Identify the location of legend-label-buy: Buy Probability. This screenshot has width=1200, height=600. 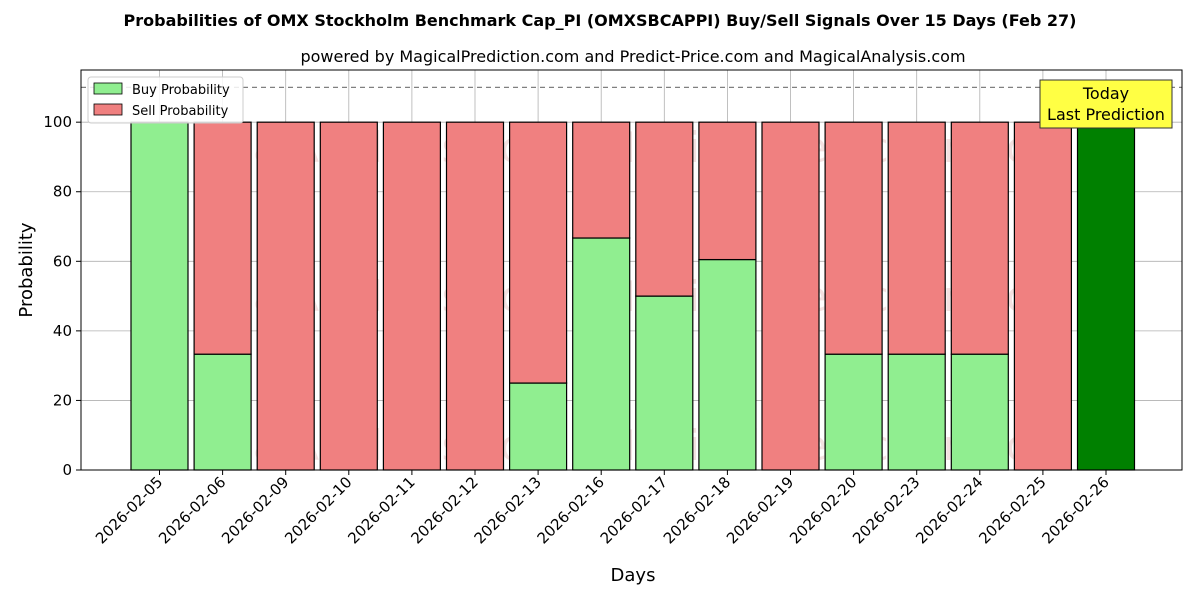
(181, 90).